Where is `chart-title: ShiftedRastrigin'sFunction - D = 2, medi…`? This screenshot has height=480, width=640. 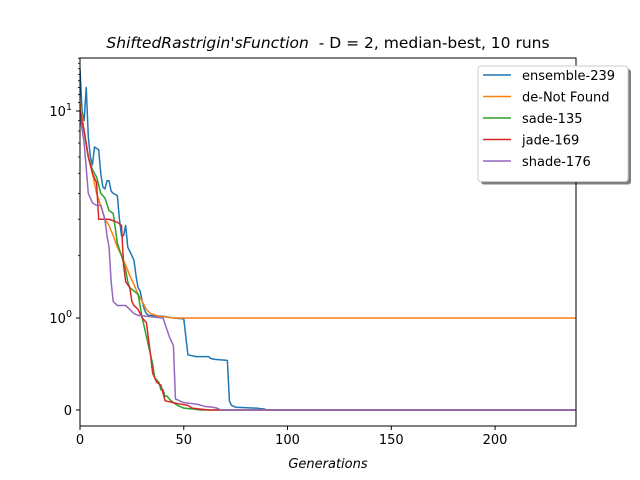 chart-title: ShiftedRastrigin'sFunction - D = 2, medi… is located at coordinates (327, 43).